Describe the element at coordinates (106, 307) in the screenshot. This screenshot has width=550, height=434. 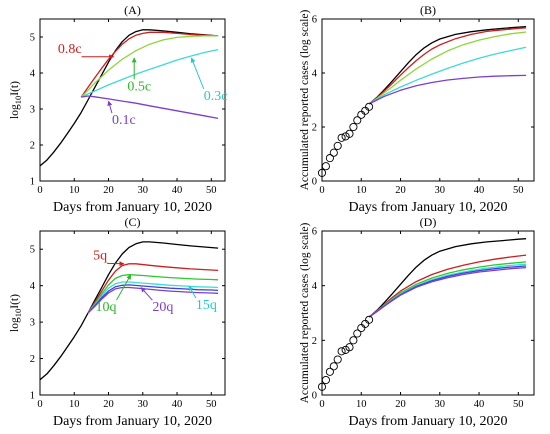
I see `series-annotation: 10q` at that location.